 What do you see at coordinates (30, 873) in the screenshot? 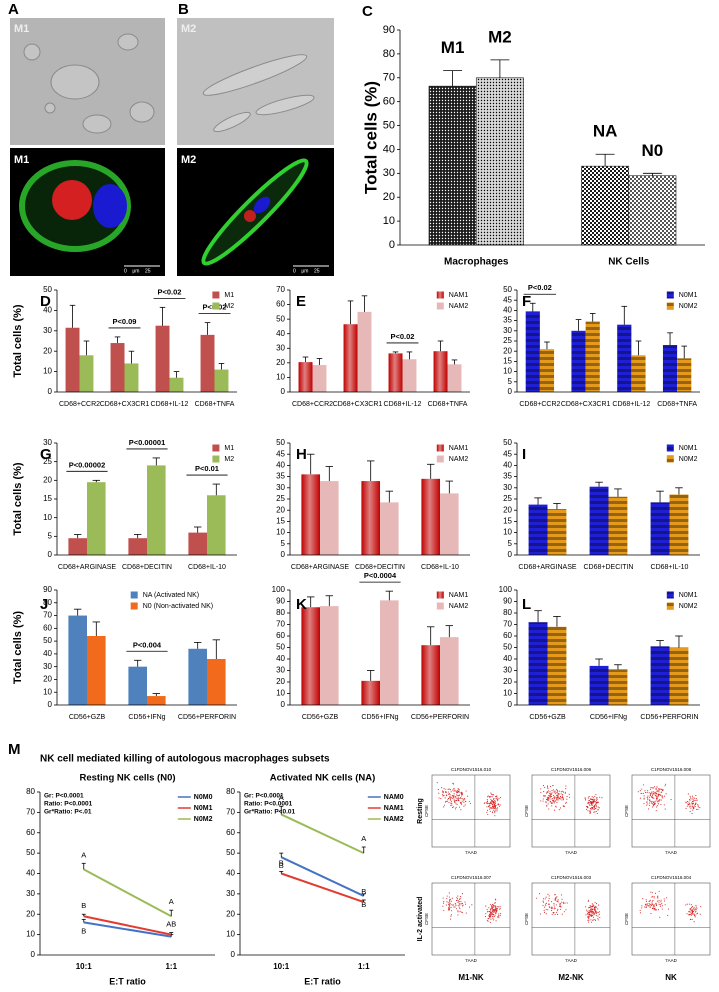
I see `y-tick-label: 40` at bounding box center [30, 873].